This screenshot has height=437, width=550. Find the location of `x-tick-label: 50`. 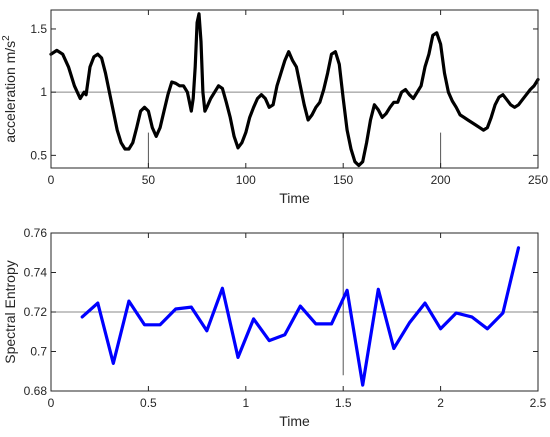

x-tick-label: 50 is located at coordinates (149, 180).